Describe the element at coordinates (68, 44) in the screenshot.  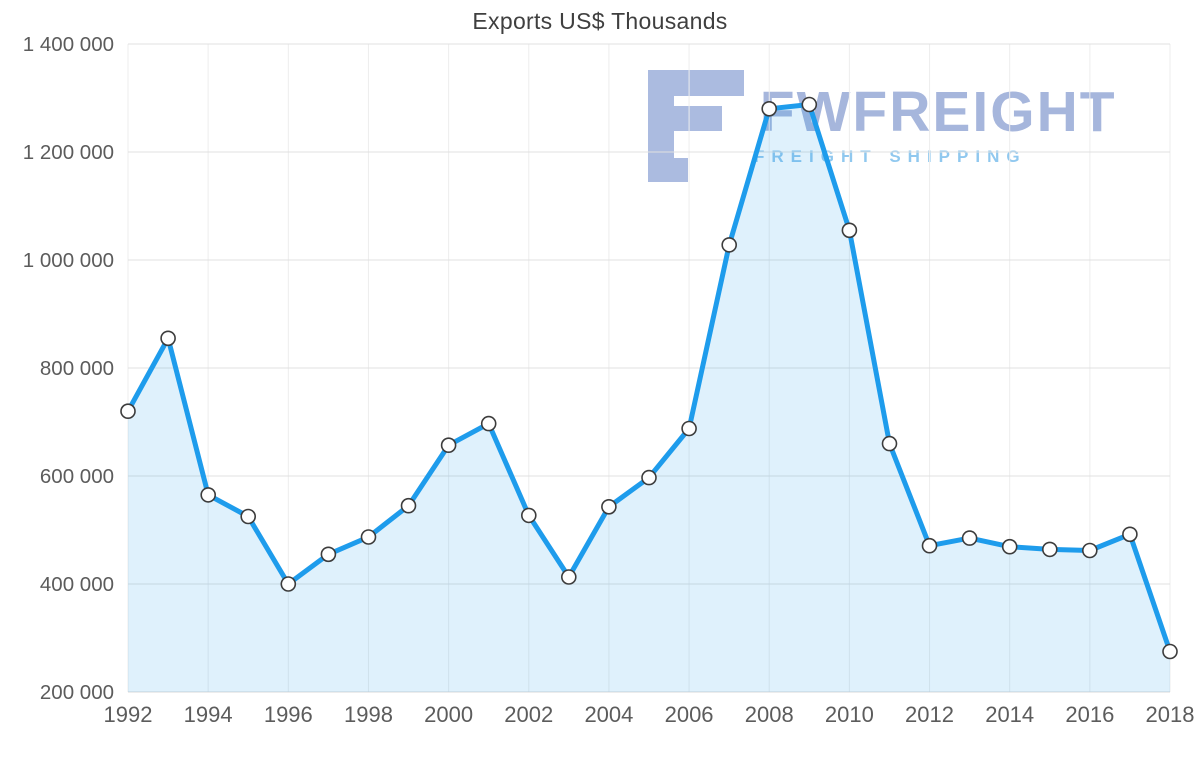
I see `y-axis-label: 1 400 000` at that location.